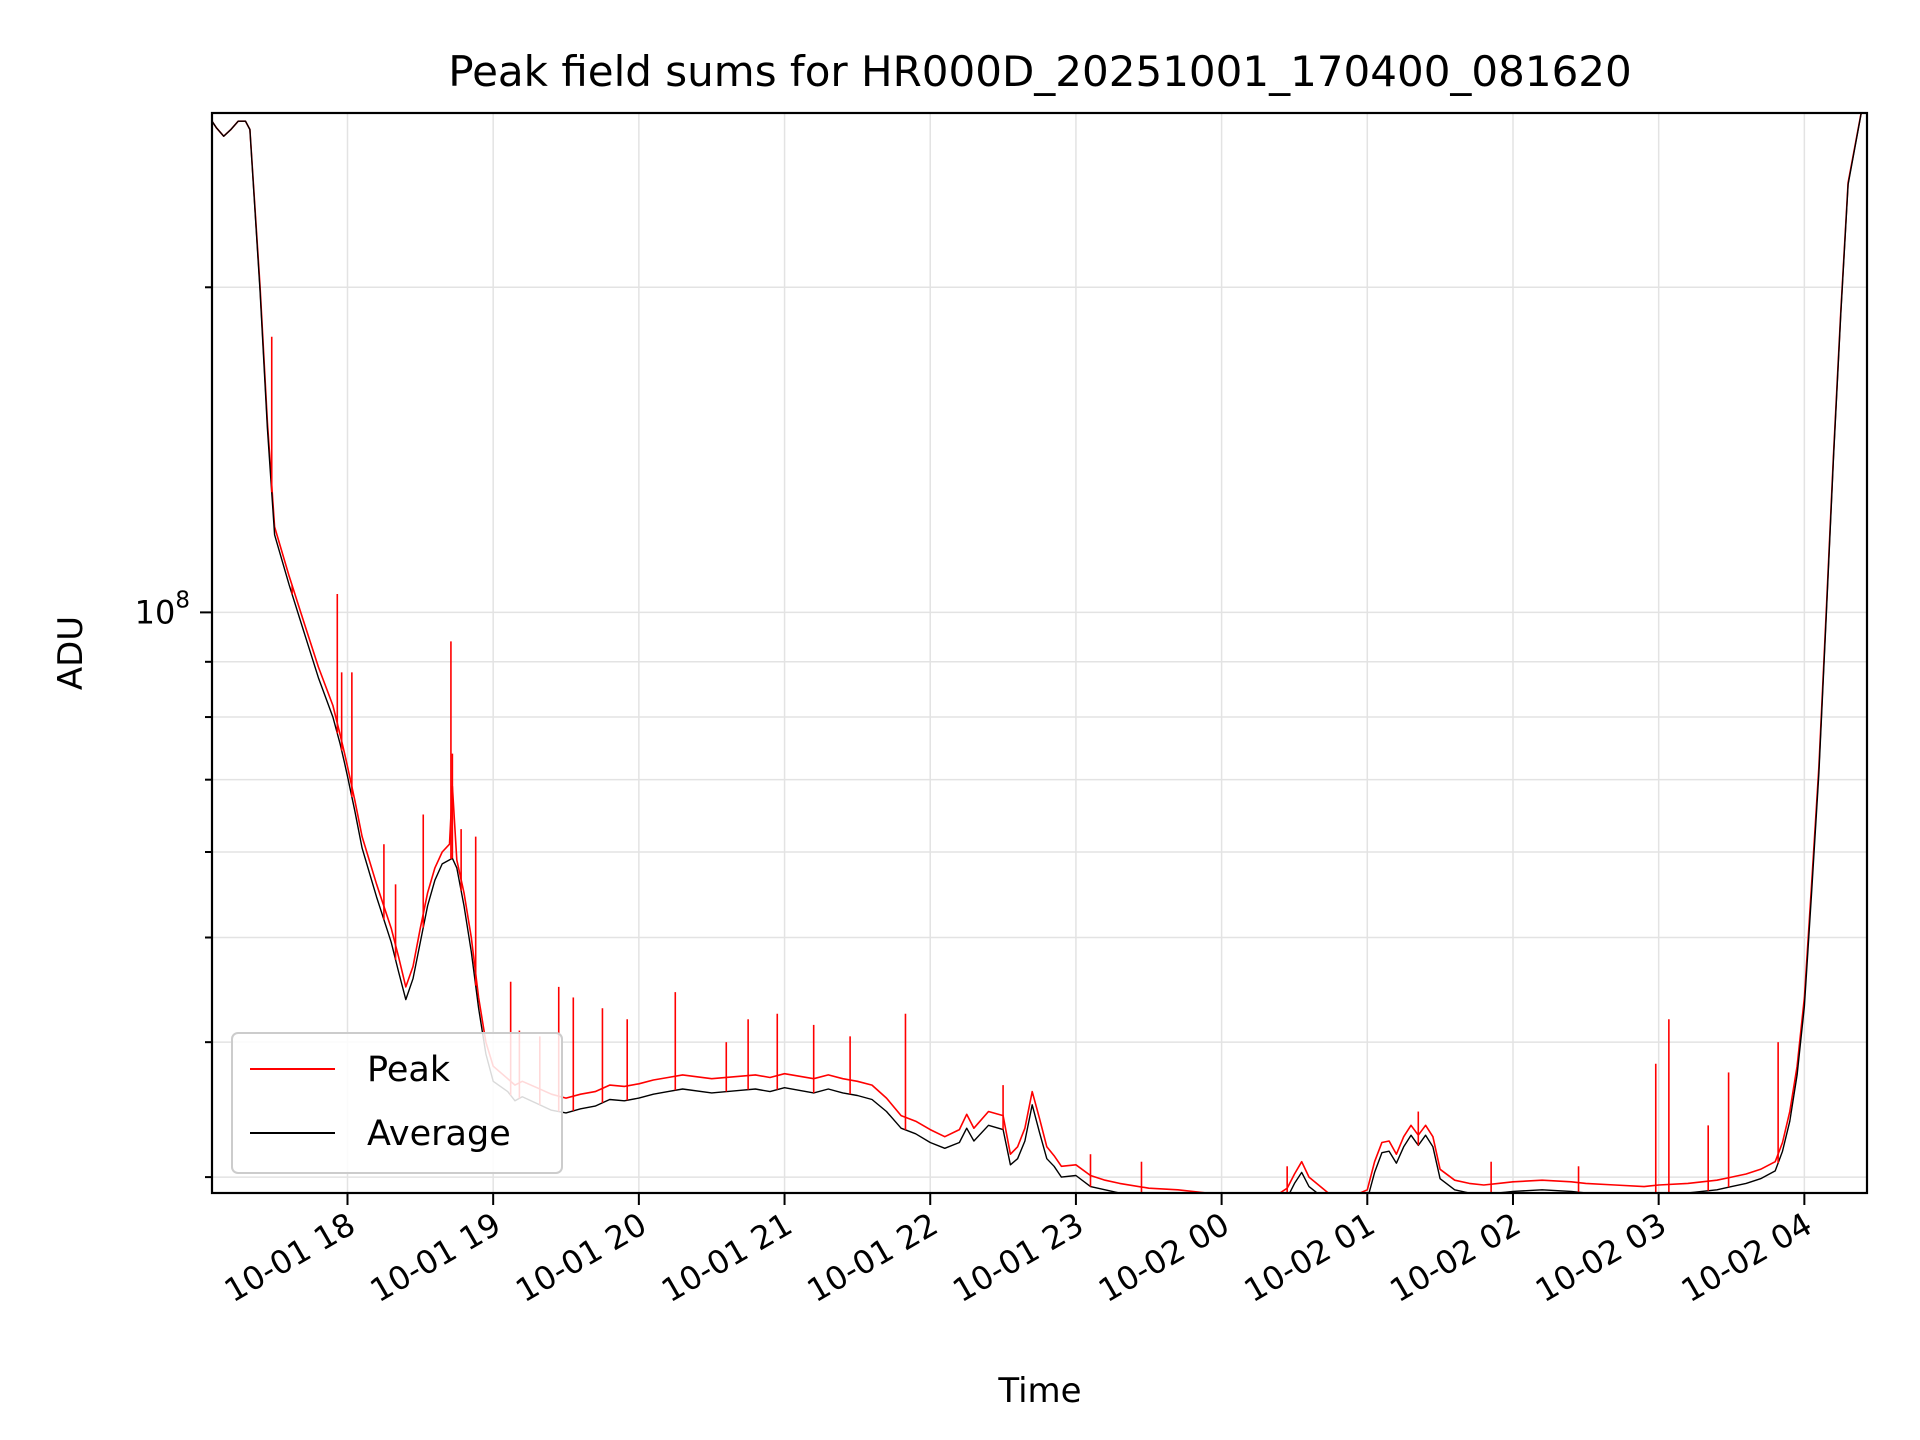 The width and height of the screenshot is (1920, 1440). I want to click on legend: Peak Average, so click(397, 1103).